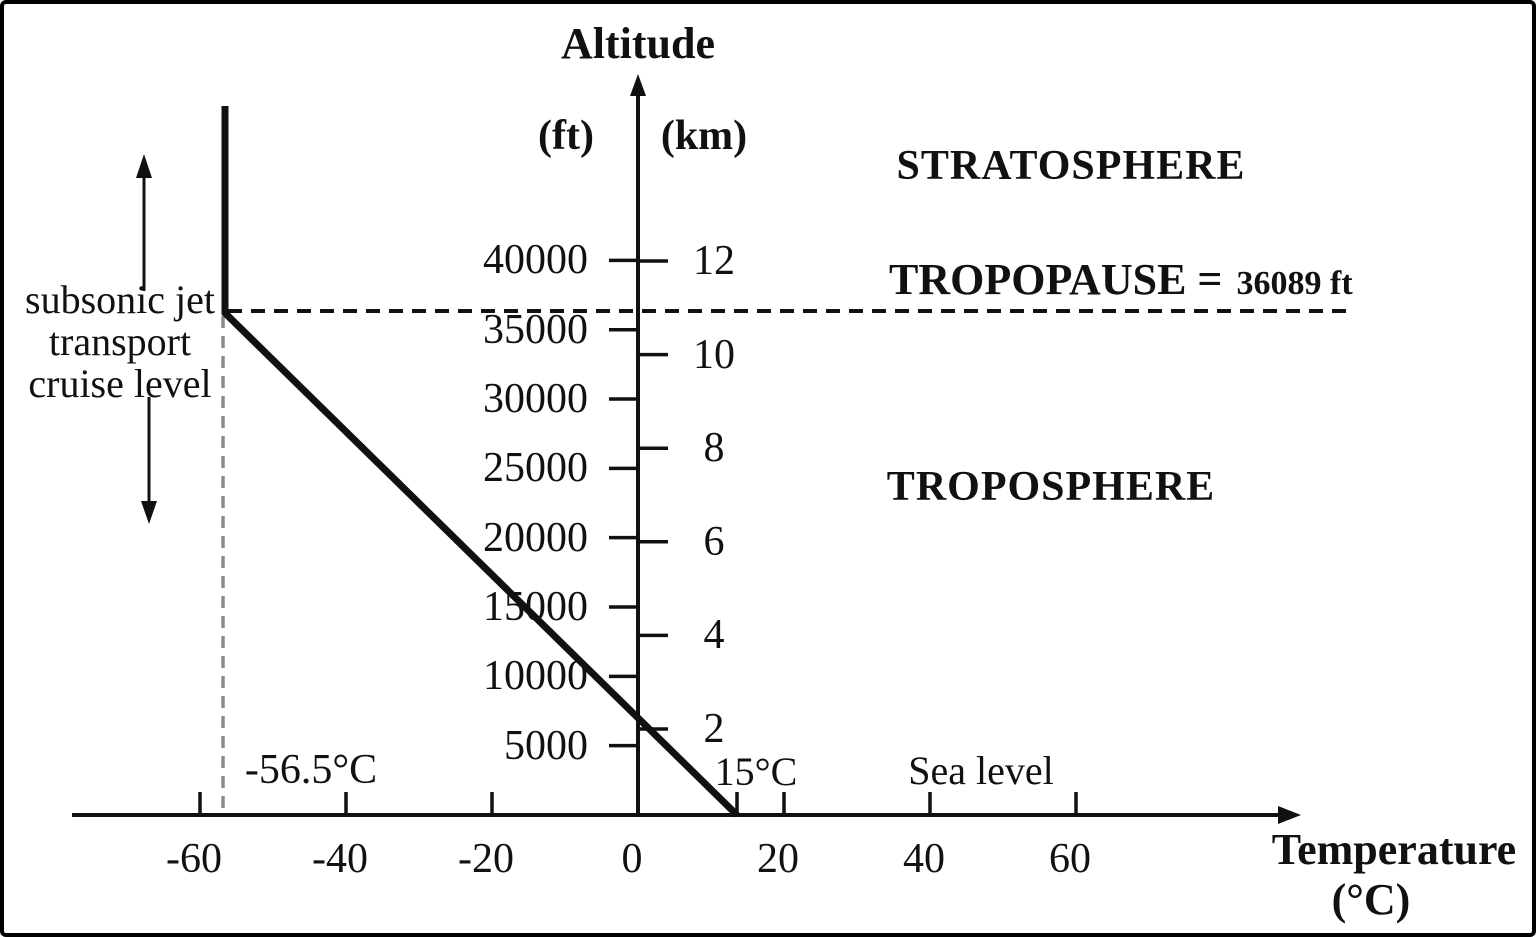 The image size is (1536, 937). Describe the element at coordinates (638, 85) in the screenshot. I see `altitude-axis-arrowhead` at that location.